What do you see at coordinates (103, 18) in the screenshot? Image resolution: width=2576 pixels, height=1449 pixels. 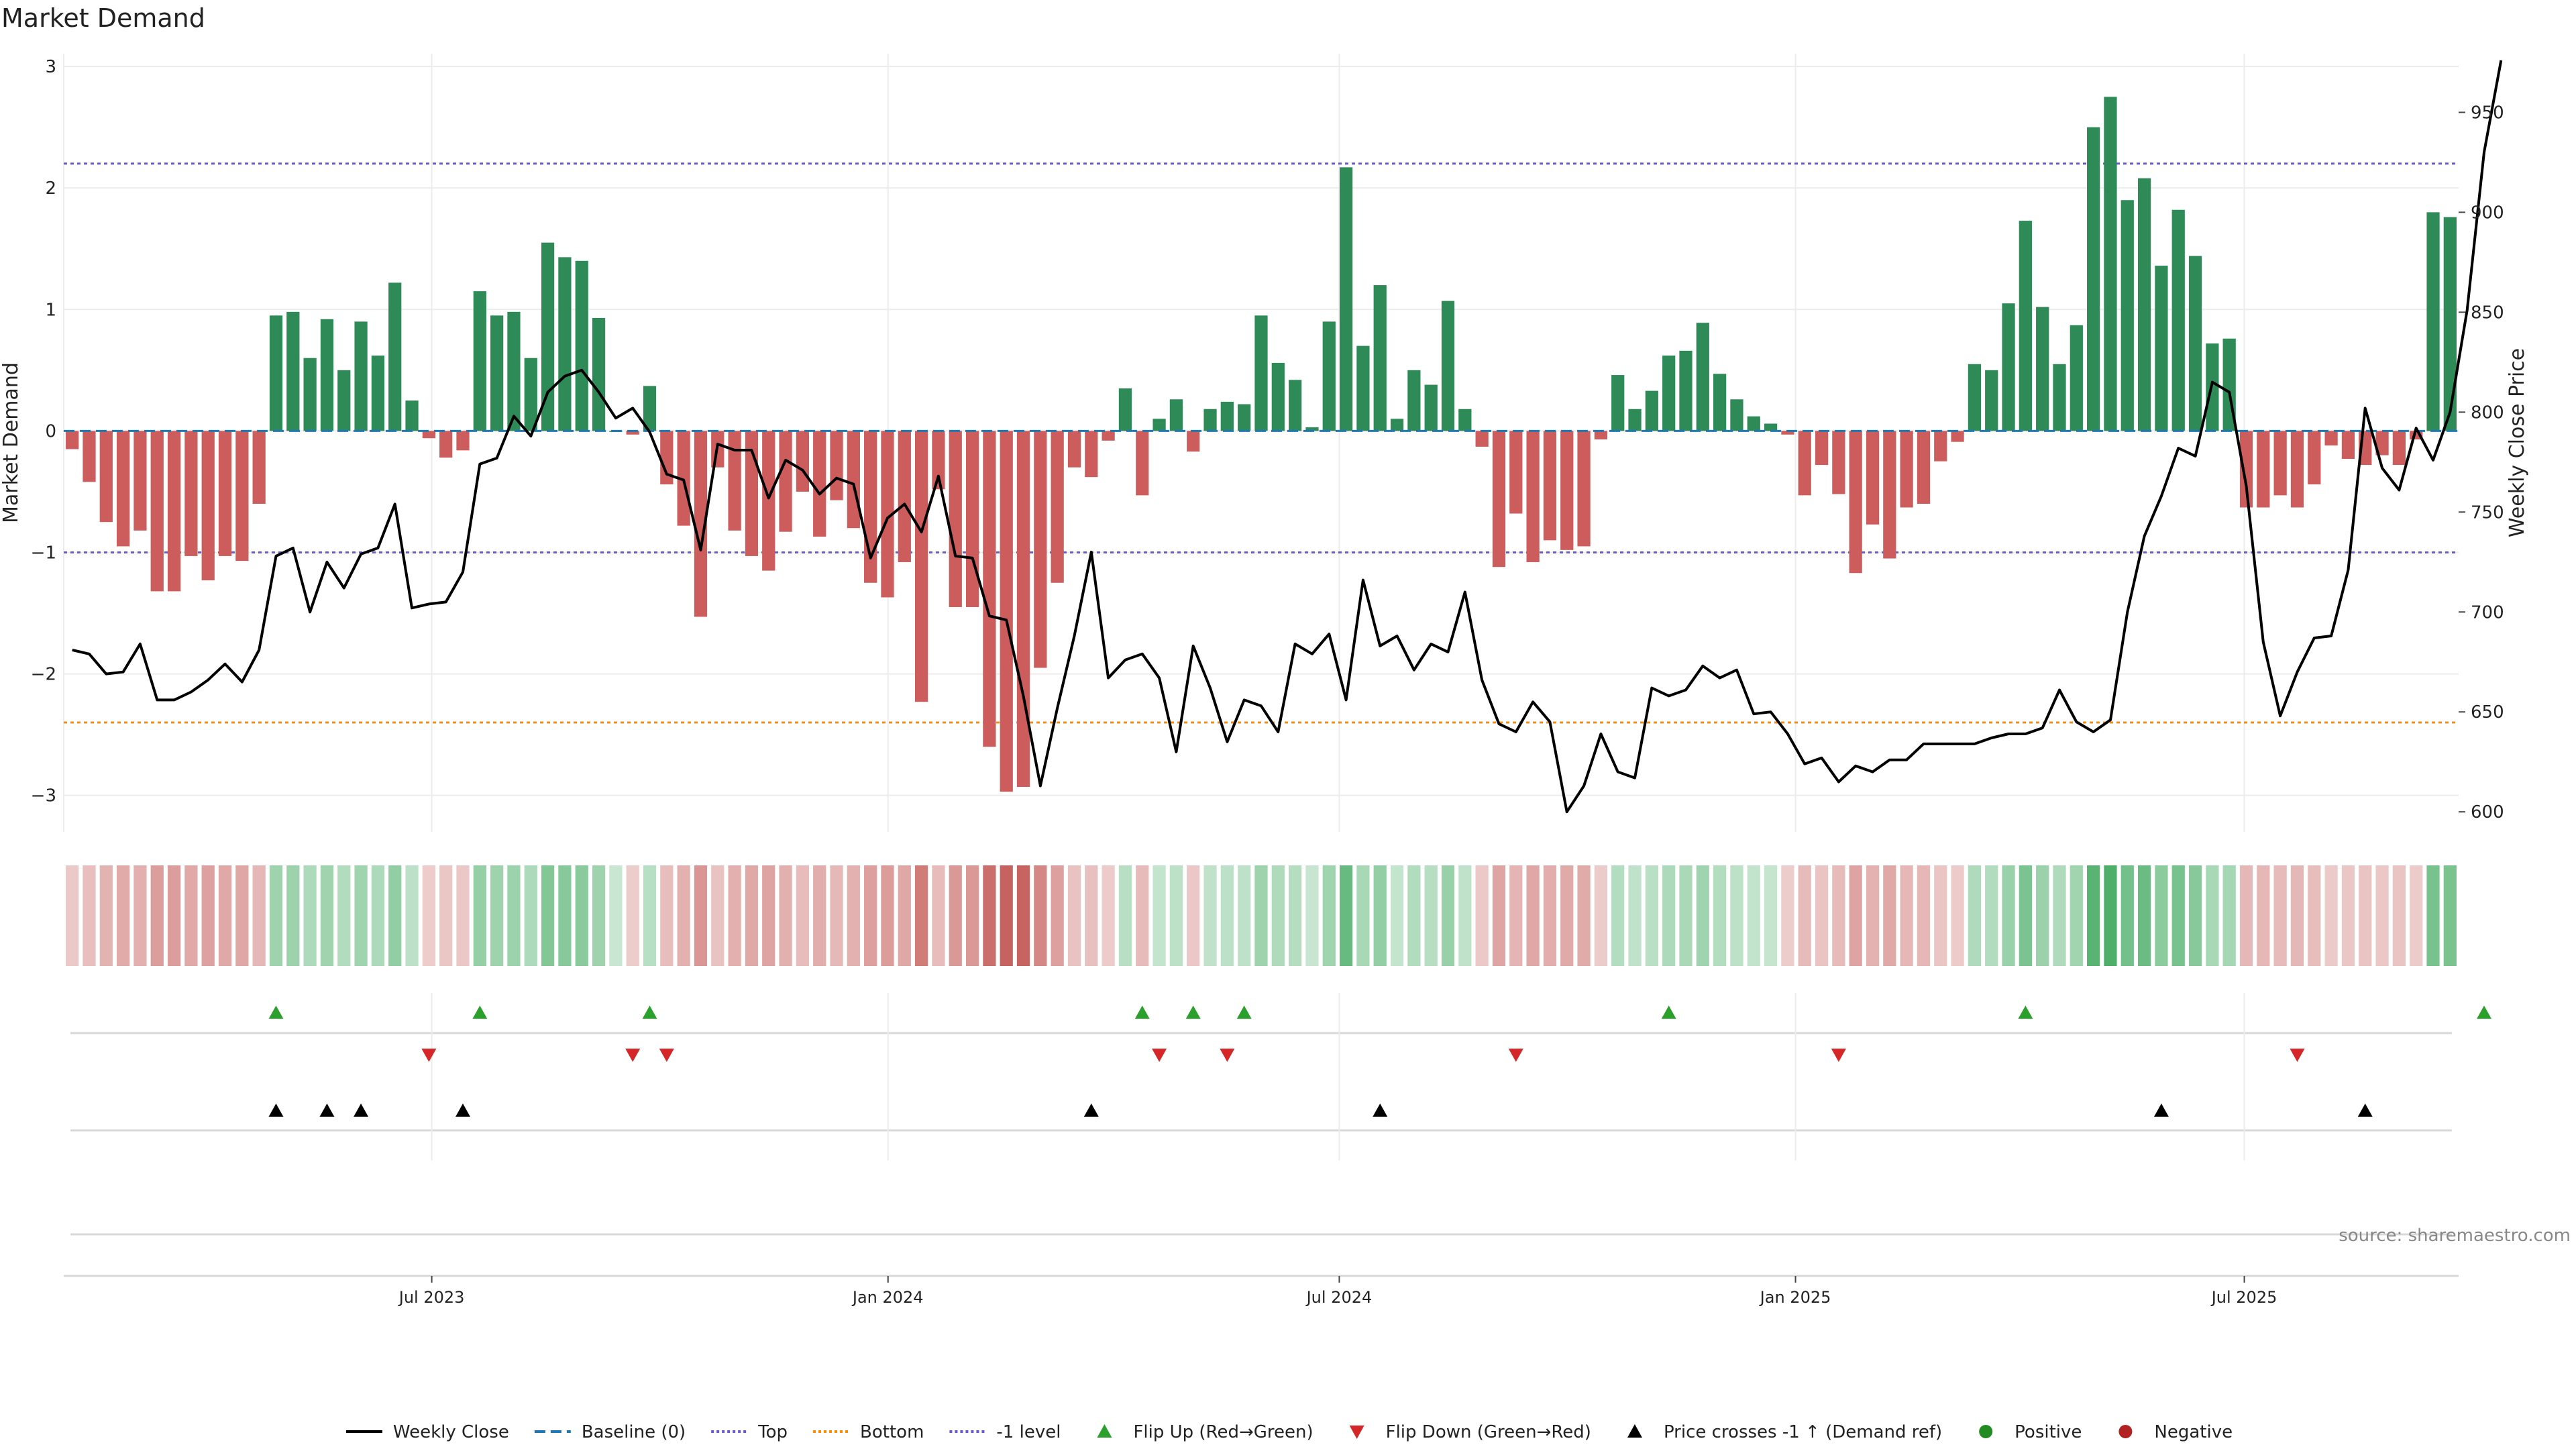 I see `chart-title: Market Demand` at bounding box center [103, 18].